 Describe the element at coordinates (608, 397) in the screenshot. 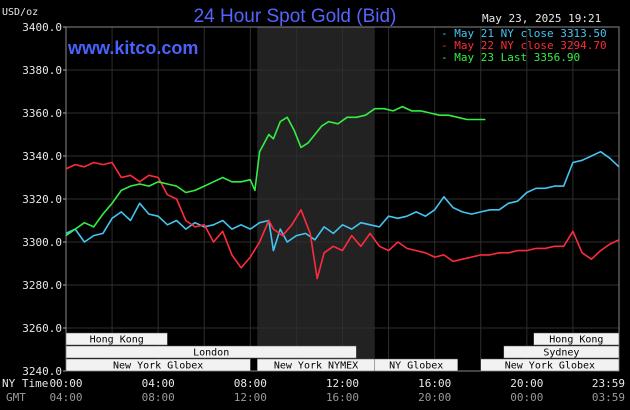

I see `x-tick-label-gmt: 03:59` at that location.